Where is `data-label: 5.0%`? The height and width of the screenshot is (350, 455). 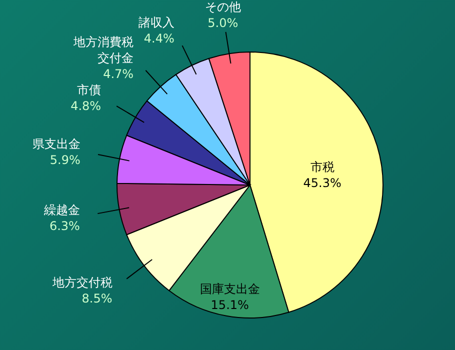
data-label: 5.0% is located at coordinates (223, 23).